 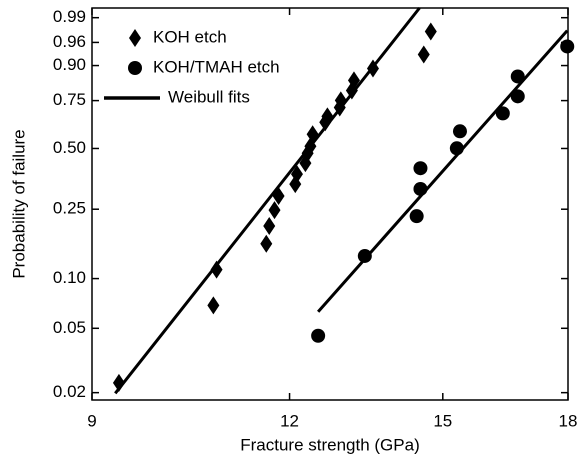 What do you see at coordinates (216, 66) in the screenshot?
I see `legend-label: KOH/TMAH etch` at bounding box center [216, 66].